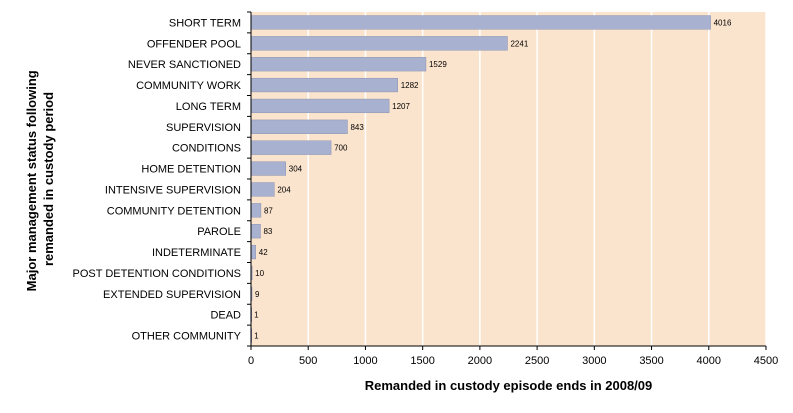  What do you see at coordinates (296, 169) in the screenshot?
I see `data-label: 304` at bounding box center [296, 169].